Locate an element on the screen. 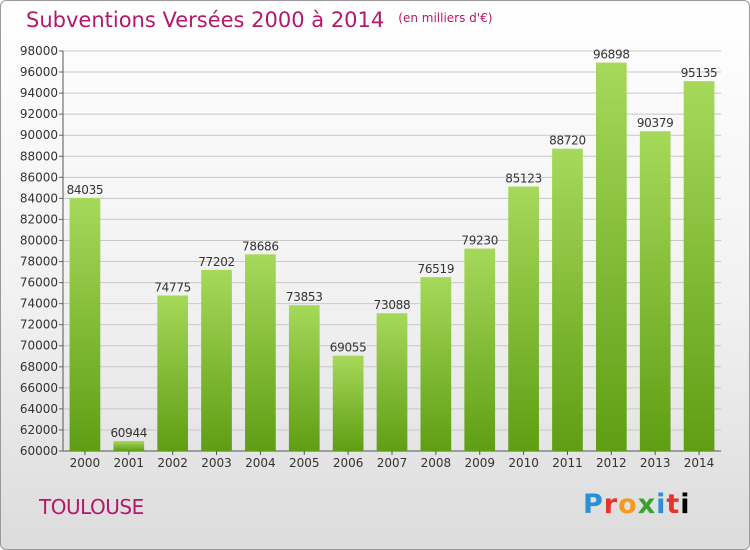  data-label-2004: 78686 is located at coordinates (260, 246).